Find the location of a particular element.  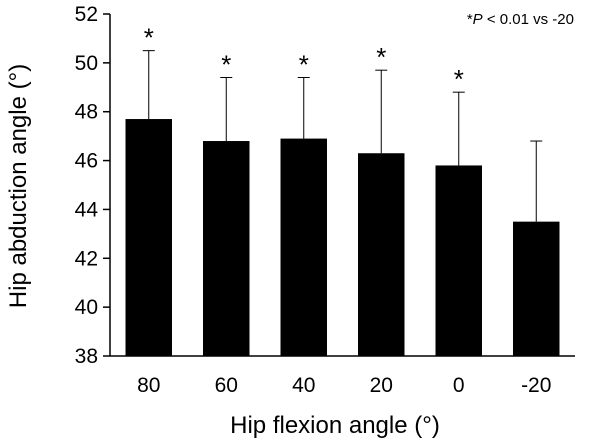

note-text: < 0.01 vs -20 is located at coordinates (528, 19).